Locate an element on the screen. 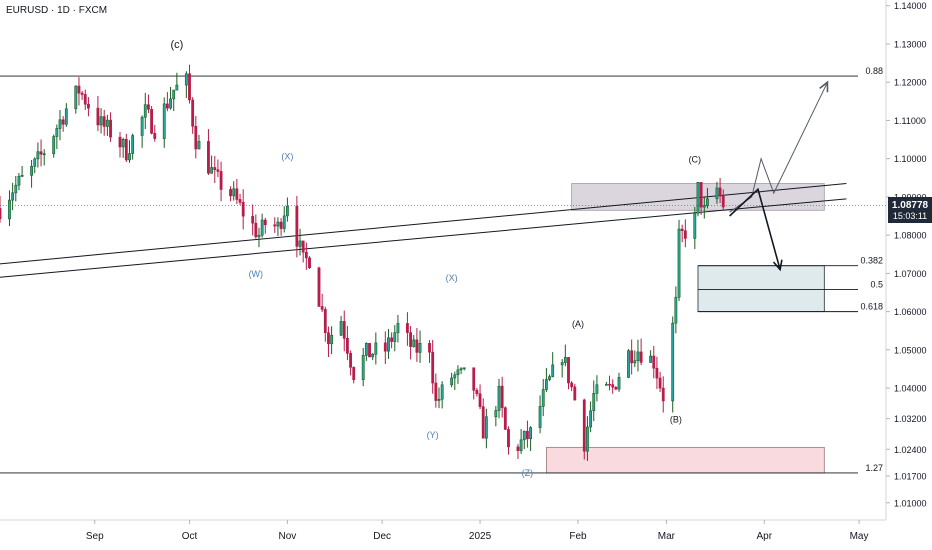  target-zone is located at coordinates (761, 289).